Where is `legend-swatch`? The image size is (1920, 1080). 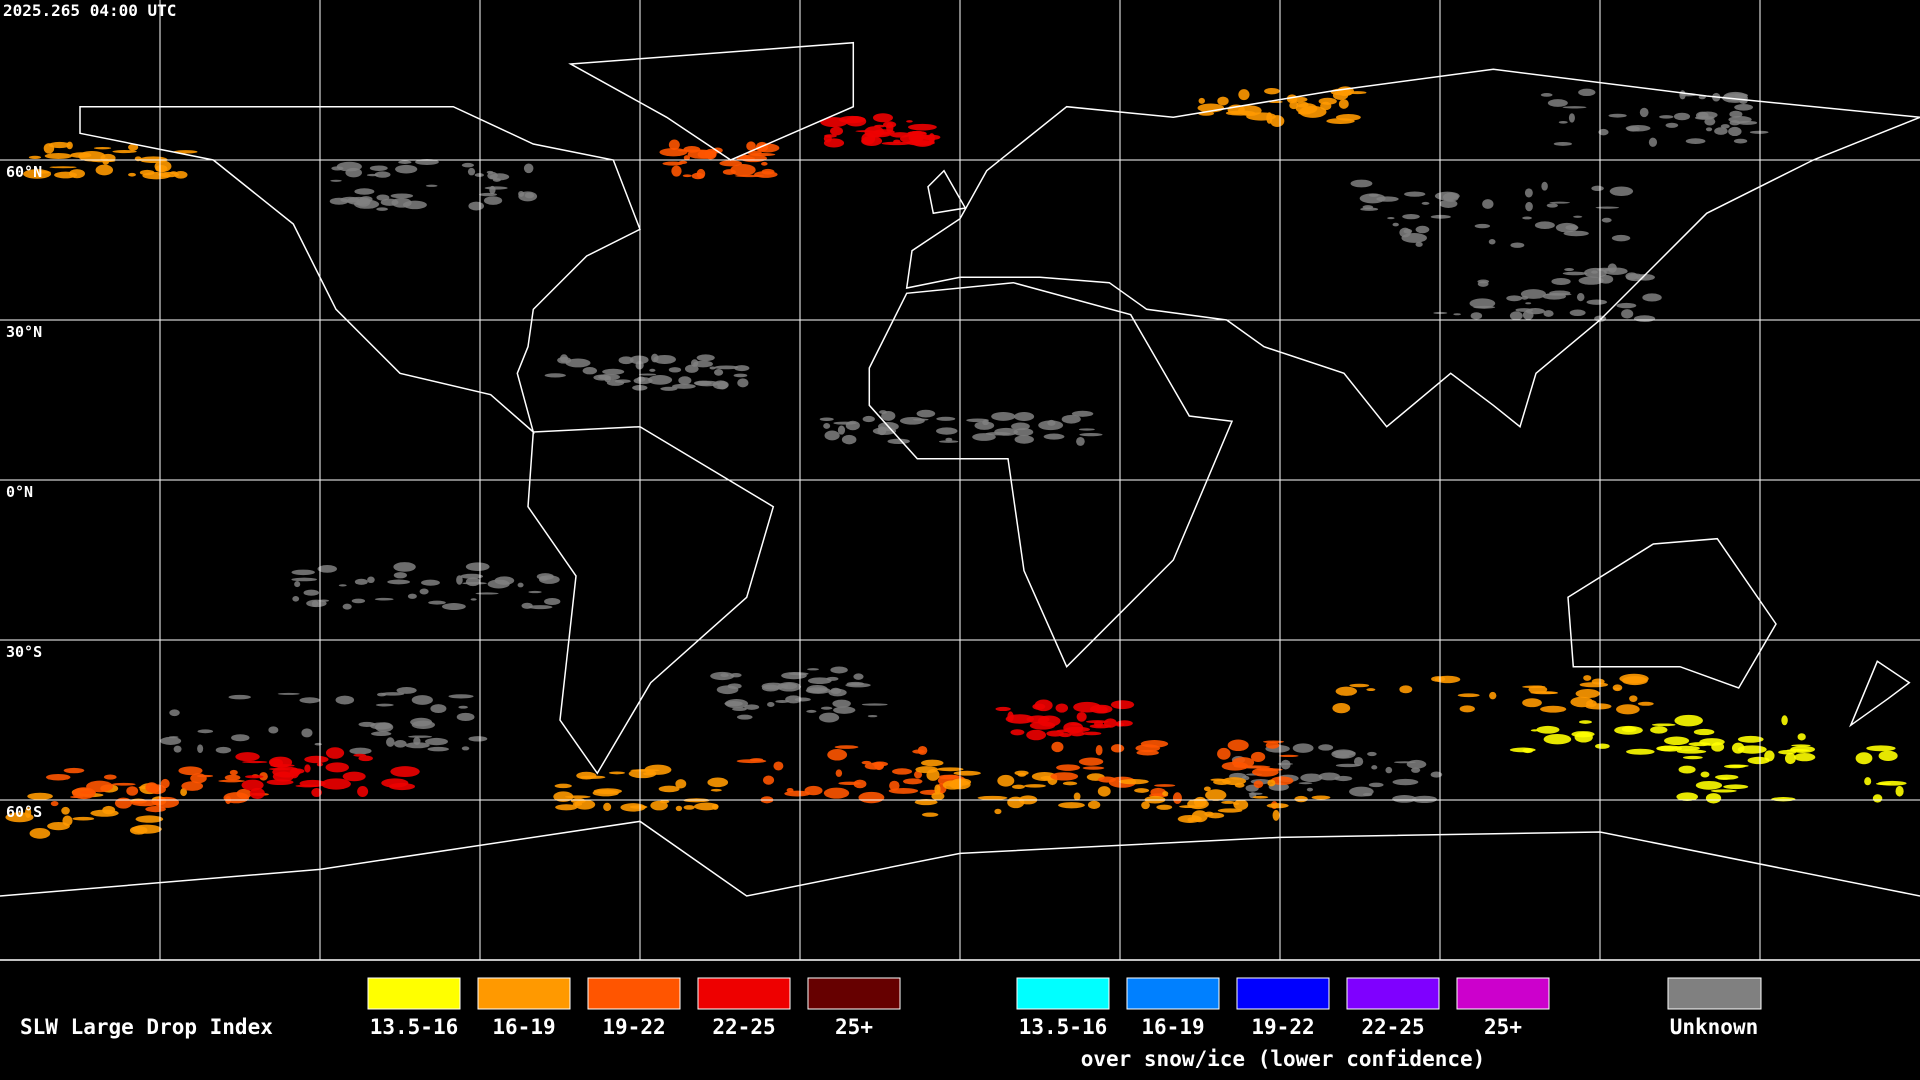 legend-swatch is located at coordinates (414, 993).